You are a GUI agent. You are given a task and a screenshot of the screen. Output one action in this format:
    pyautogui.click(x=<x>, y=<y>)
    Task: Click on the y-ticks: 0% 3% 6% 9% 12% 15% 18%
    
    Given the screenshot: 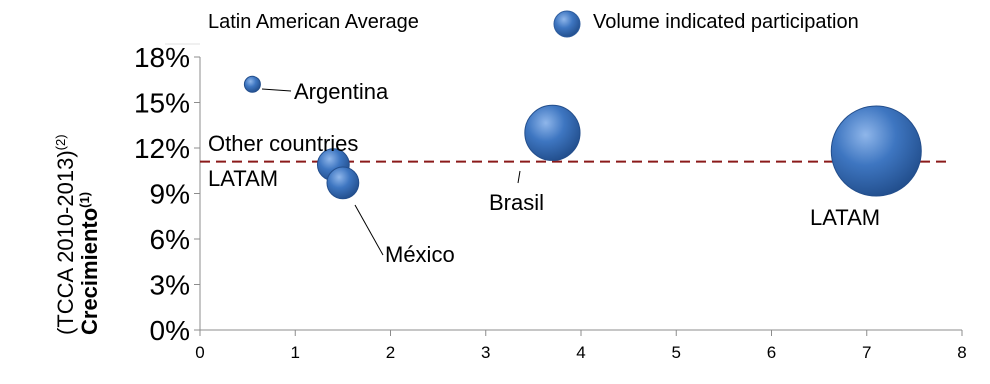 What is the action you would take?
    pyautogui.click(x=167, y=194)
    